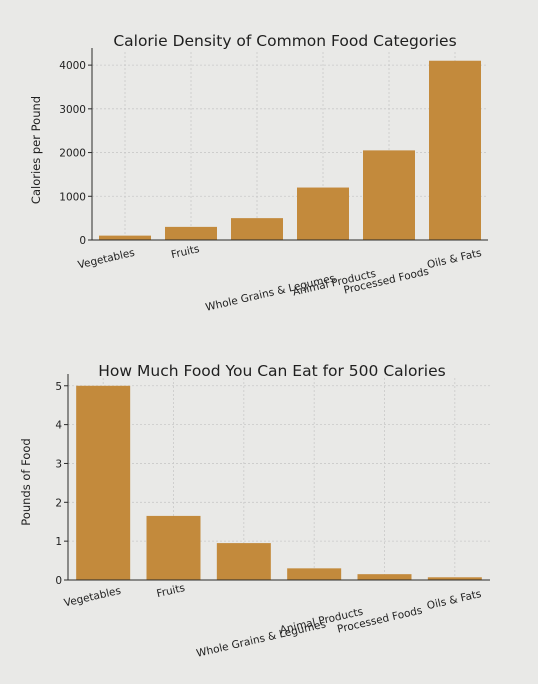 The image size is (538, 684). I want to click on y-tick-label: 2, so click(58, 503).